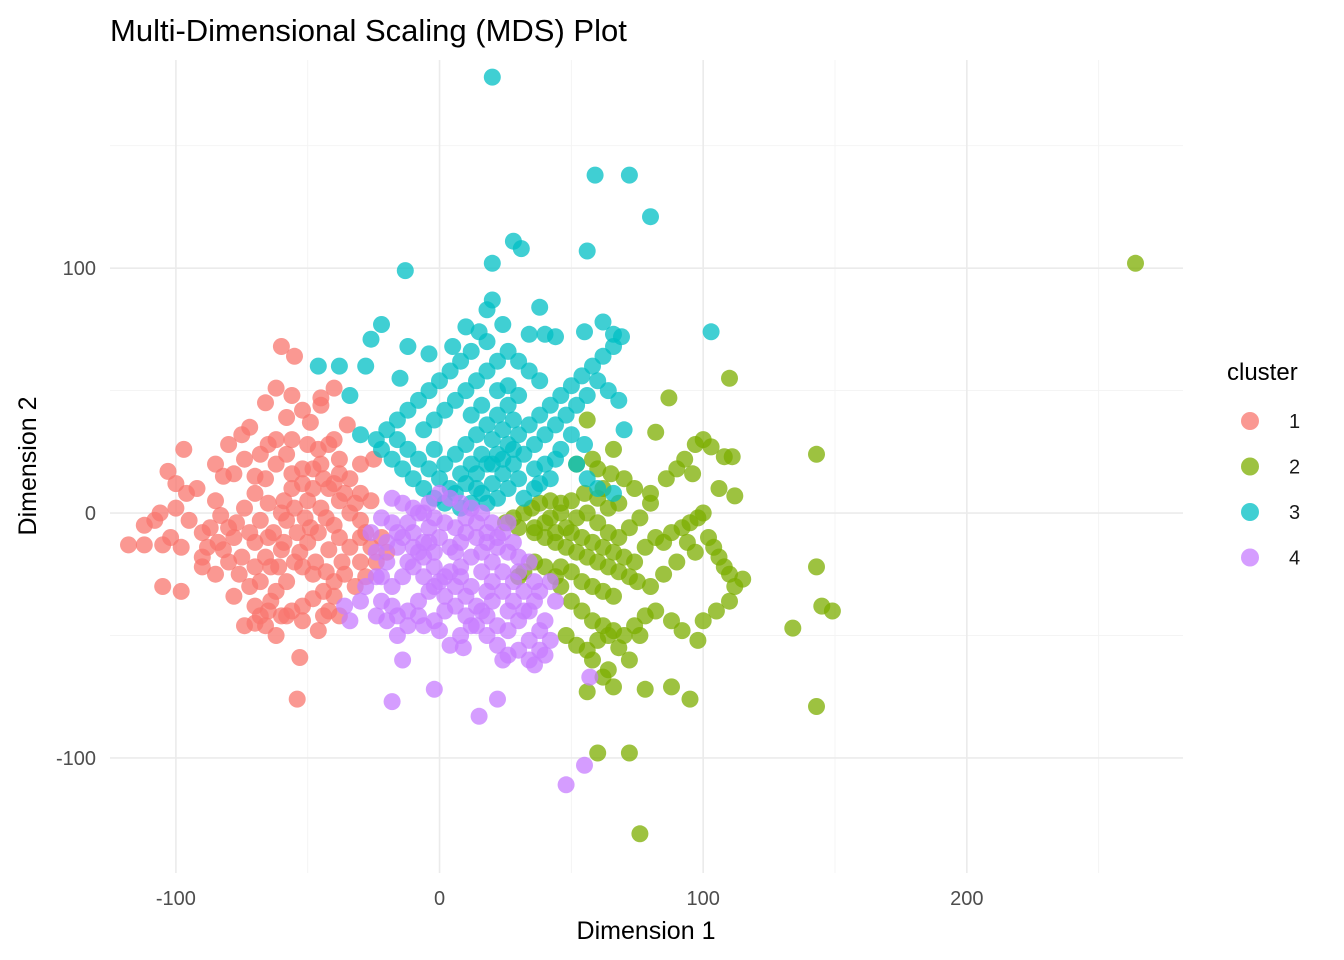  Describe the element at coordinates (646, 931) in the screenshot. I see `x-axis-title: Dimension 1` at that location.